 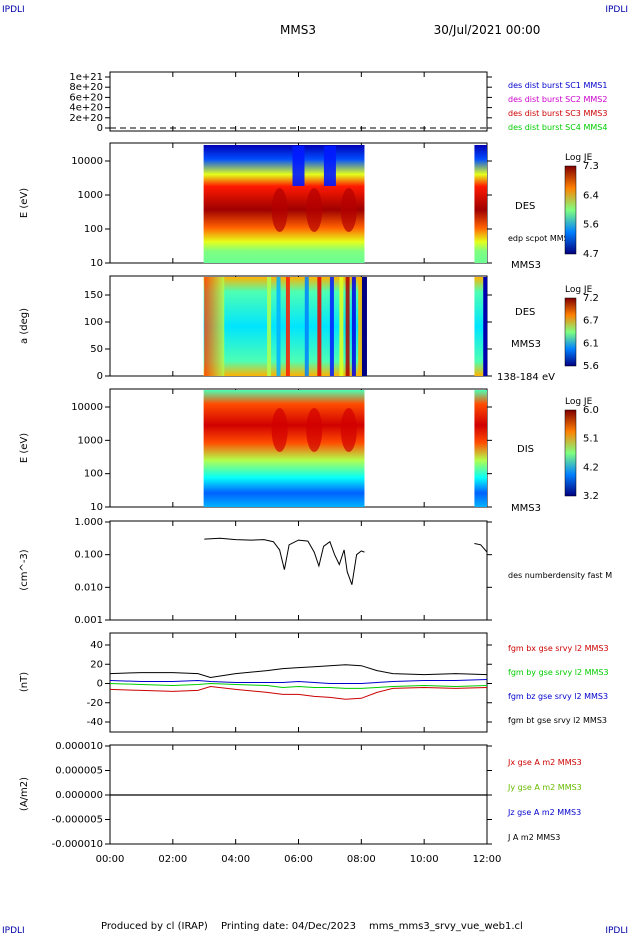 What do you see at coordinates (557, 113) in the screenshot?
I see `burst-legend-entry: des dist burst SC3 MMS3` at bounding box center [557, 113].